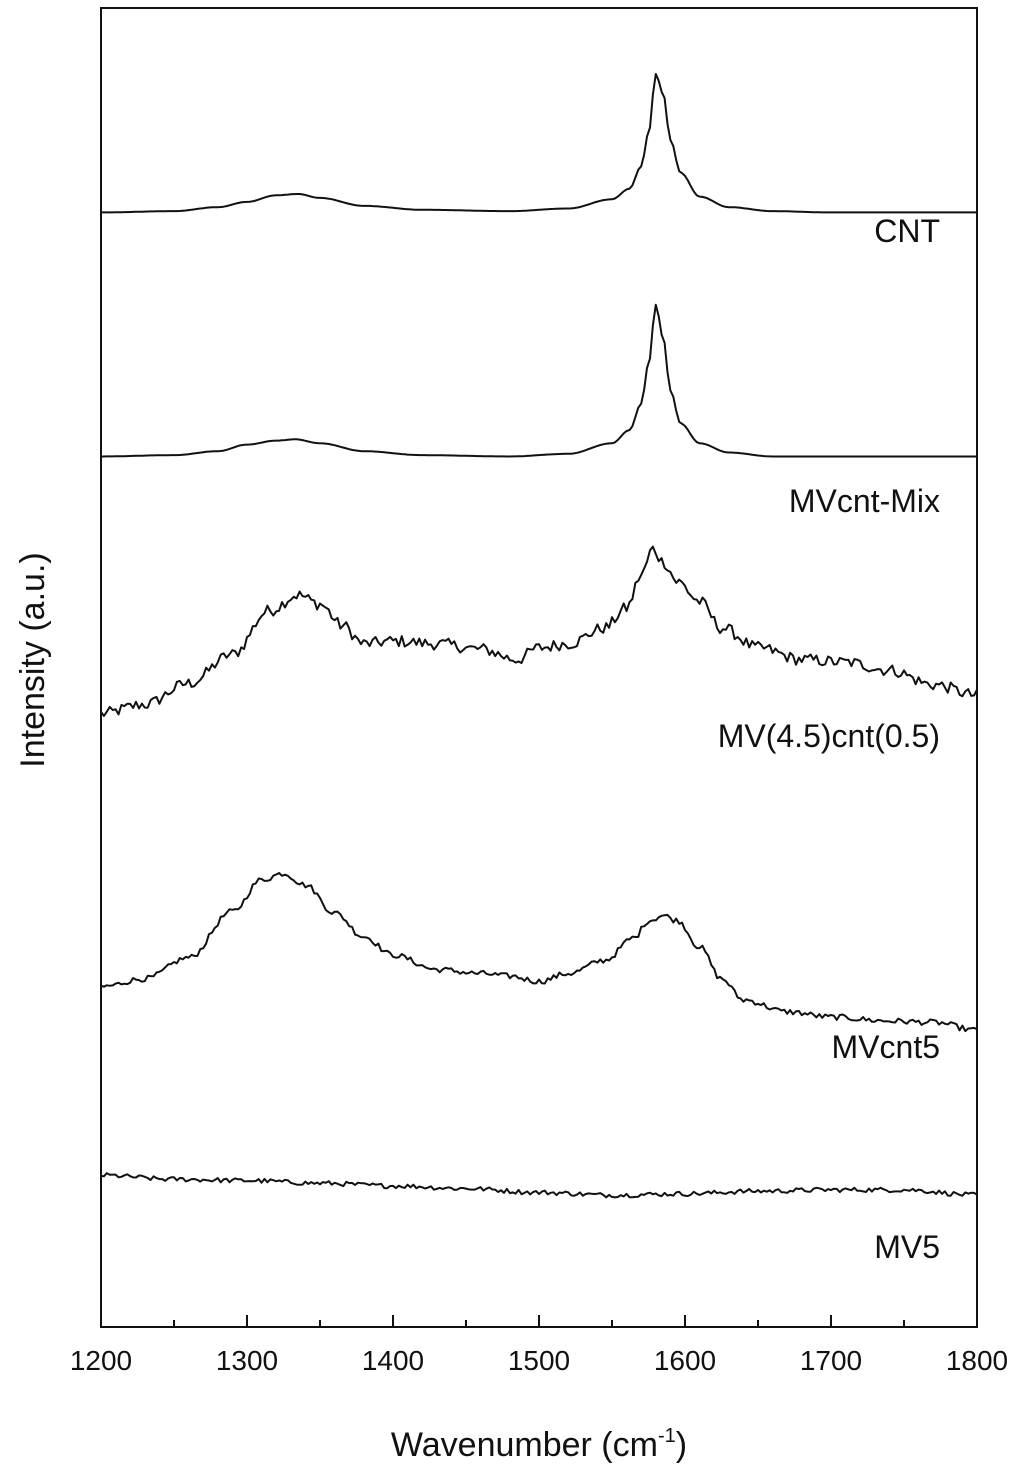  I want to click on y-axis-title: Intensity (a.u.), so click(33, 659).